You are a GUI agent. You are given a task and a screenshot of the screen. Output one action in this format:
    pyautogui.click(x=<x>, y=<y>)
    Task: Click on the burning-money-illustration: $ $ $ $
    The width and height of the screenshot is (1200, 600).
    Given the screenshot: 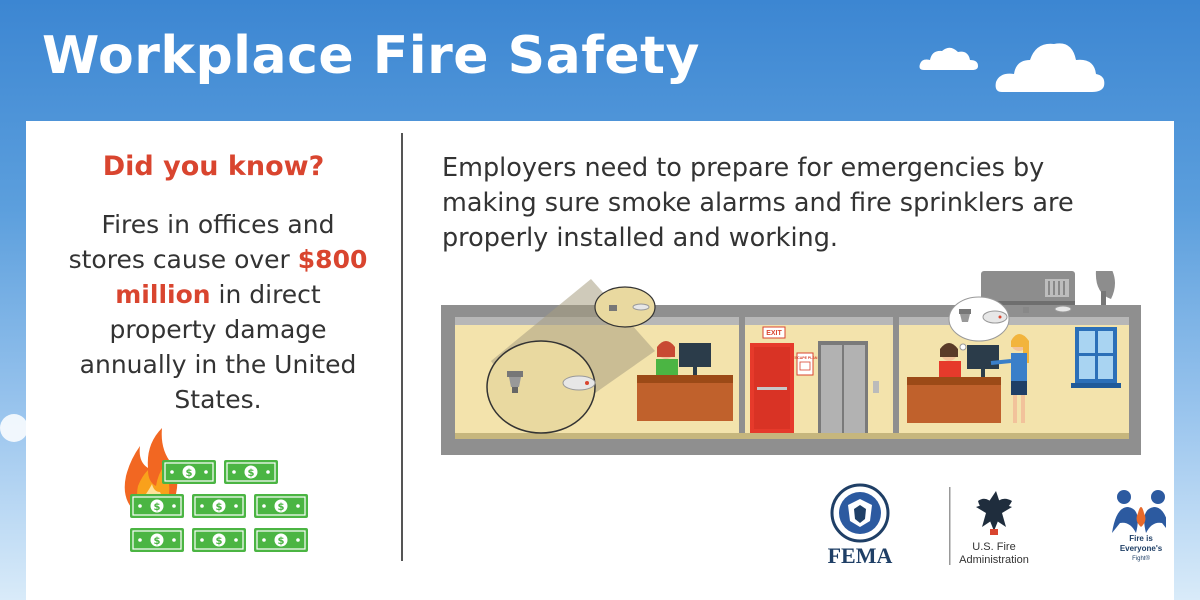 What is the action you would take?
    pyautogui.click(x=216, y=490)
    